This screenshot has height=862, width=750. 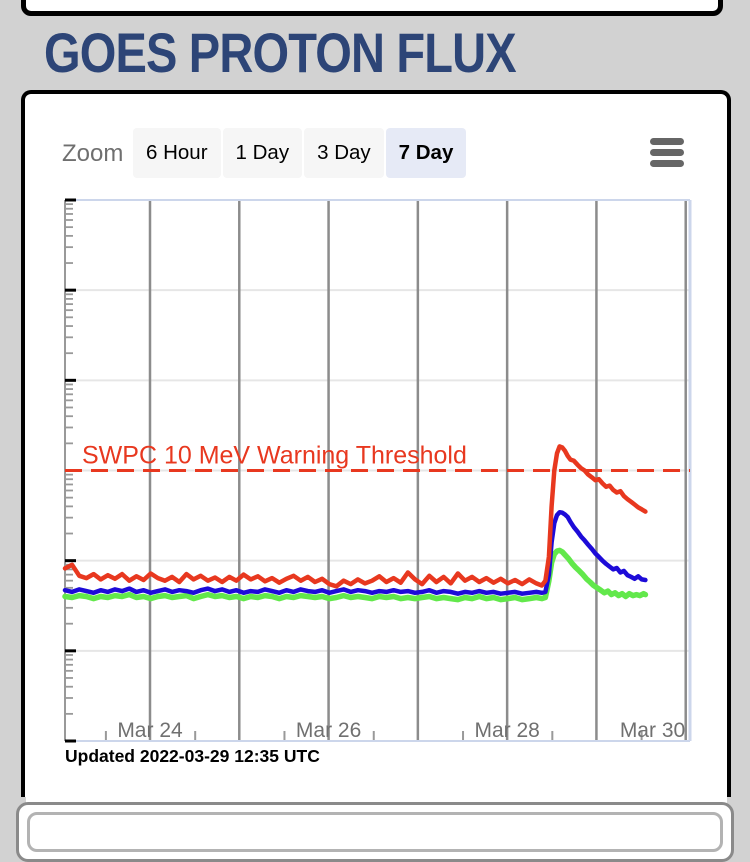 I want to click on previous-panel-edge, so click(x=372, y=8).